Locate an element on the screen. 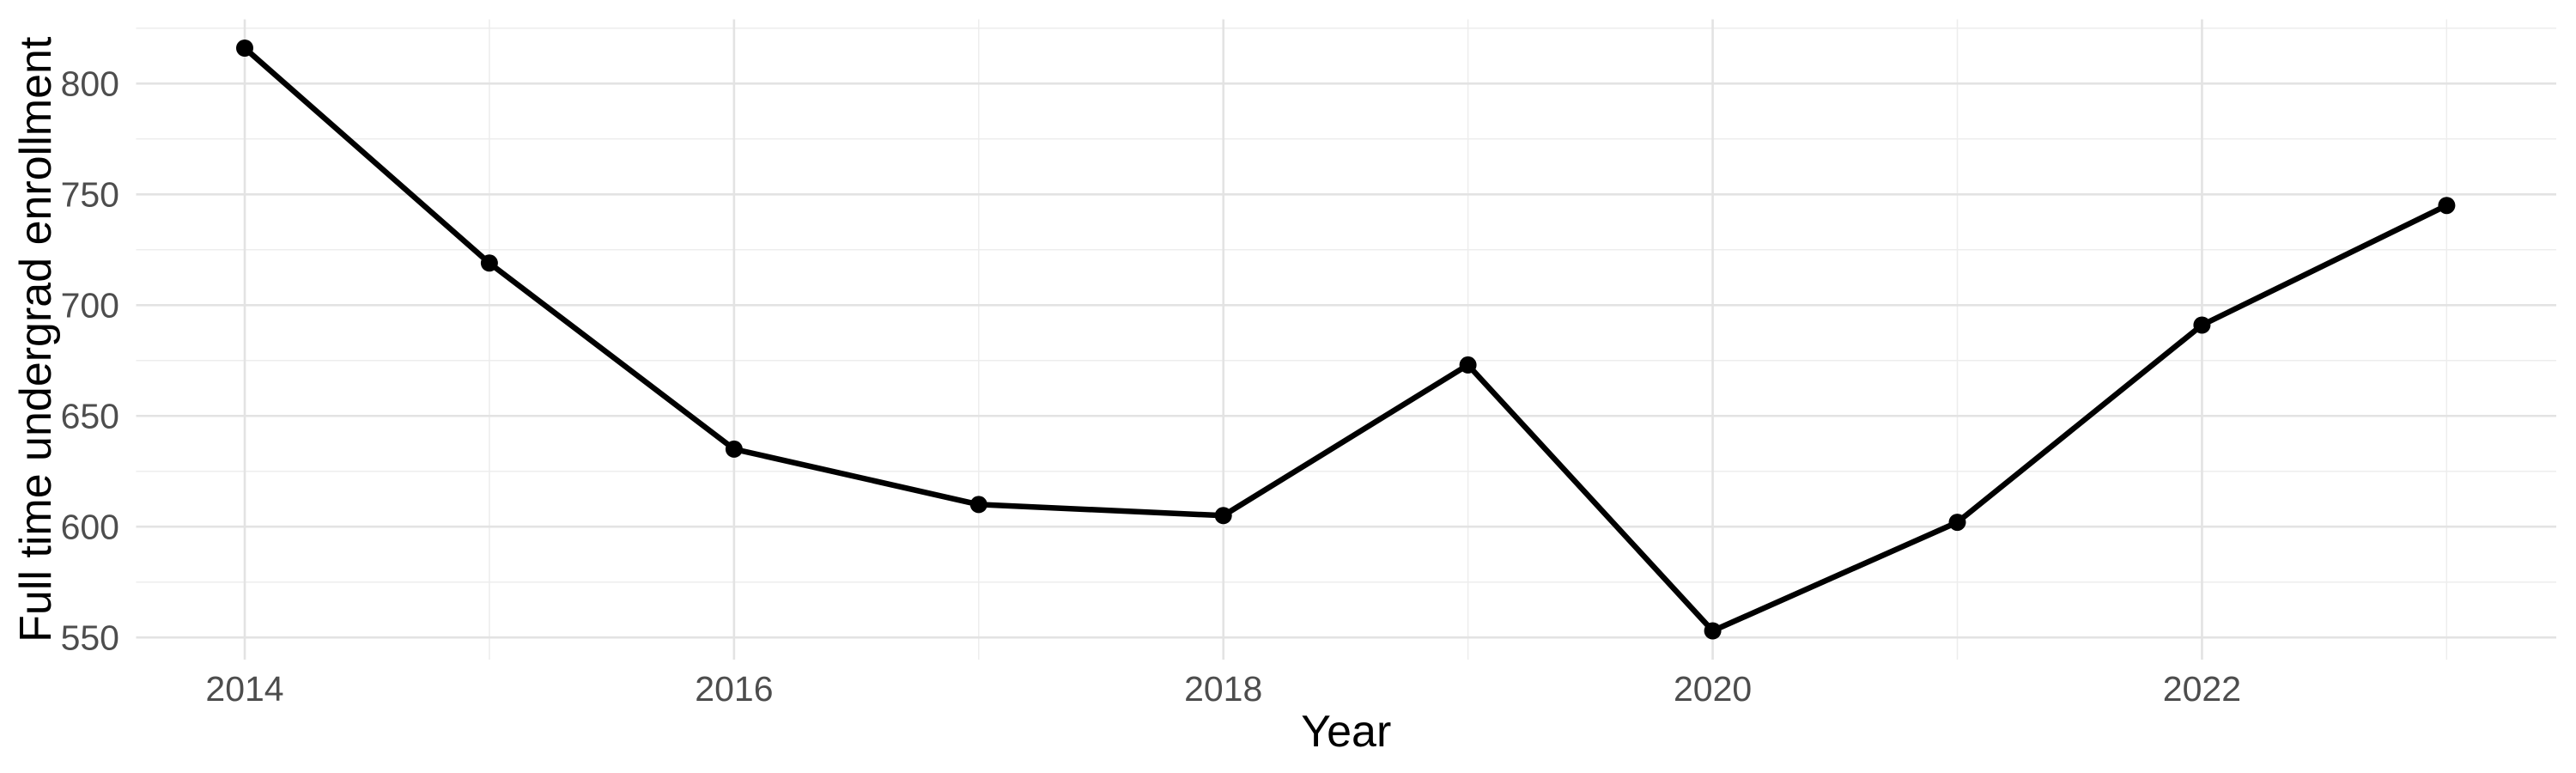  x-tick-label-2014: 2014 is located at coordinates (244, 689).